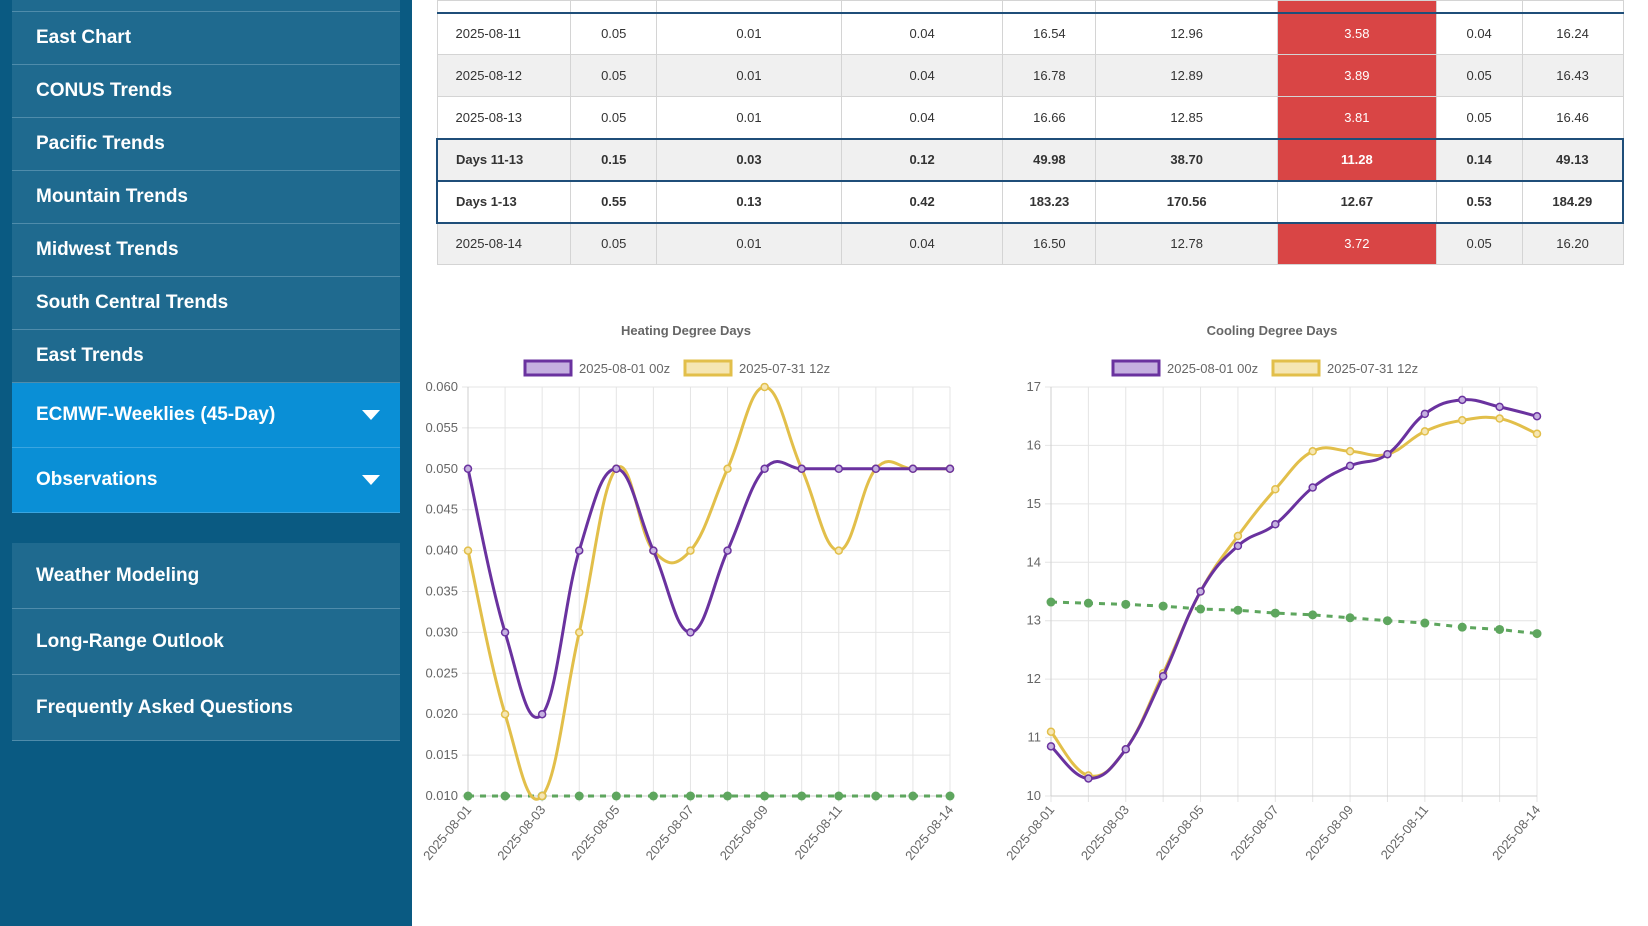  Describe the element at coordinates (206, 197) in the screenshot. I see `sidebar-item-mountain-trends: Mountain Trends` at that location.